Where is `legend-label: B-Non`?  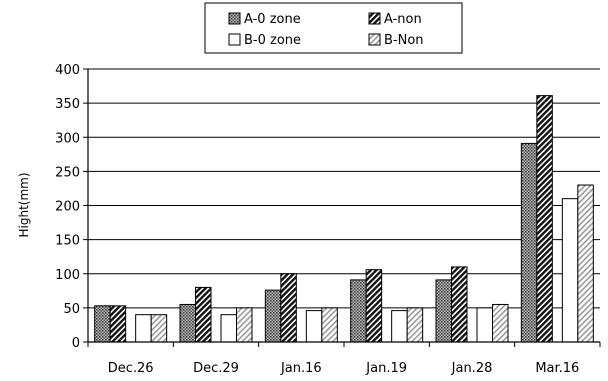
legend-label: B-Non is located at coordinates (404, 40).